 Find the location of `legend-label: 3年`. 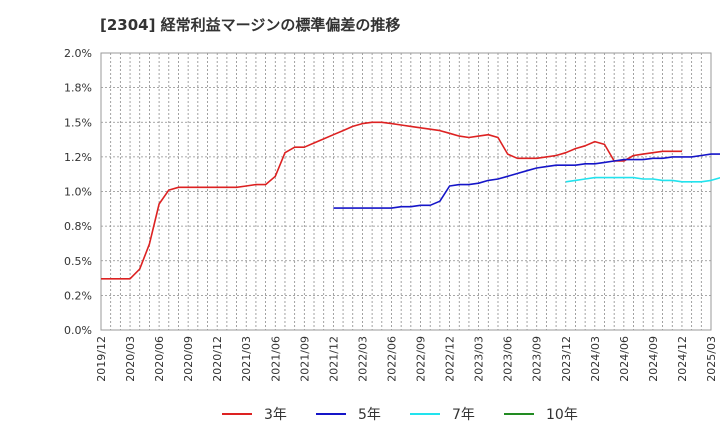

legend-label: 3年 is located at coordinates (275, 415).